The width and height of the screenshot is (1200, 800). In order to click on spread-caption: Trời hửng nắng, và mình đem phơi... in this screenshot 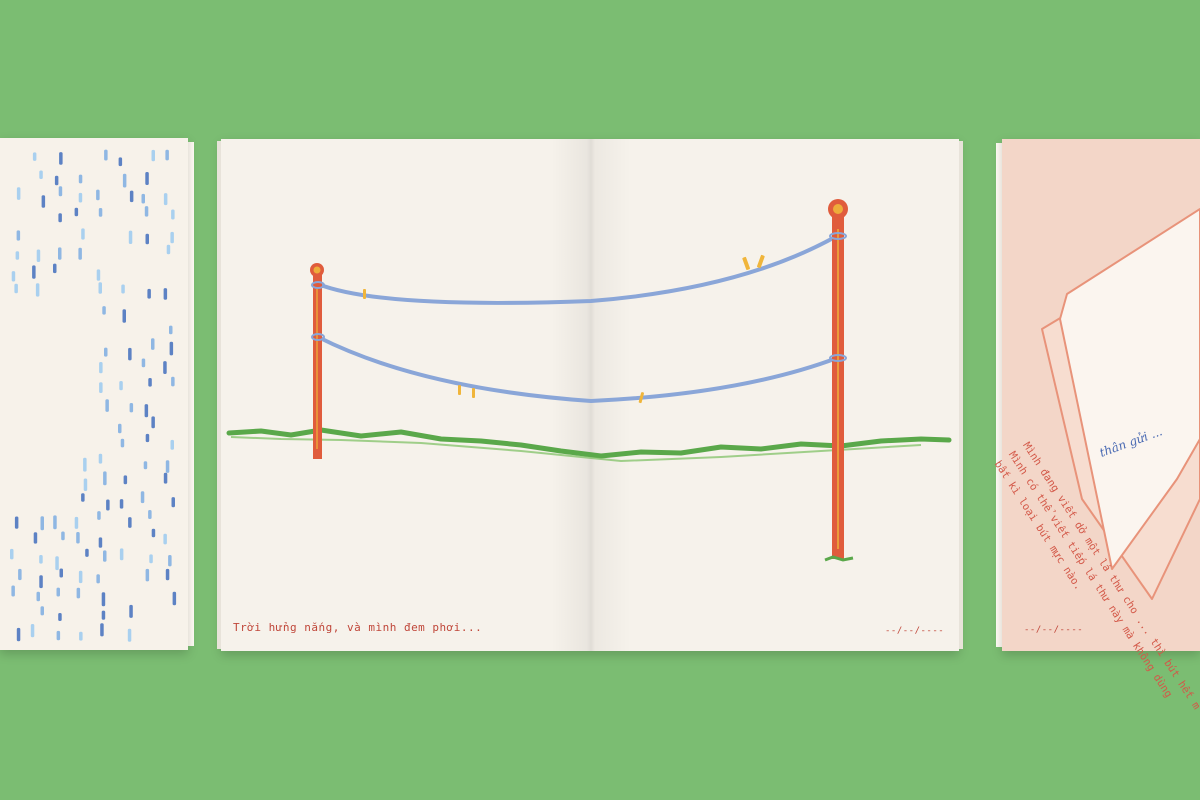, I will do `click(358, 627)`.